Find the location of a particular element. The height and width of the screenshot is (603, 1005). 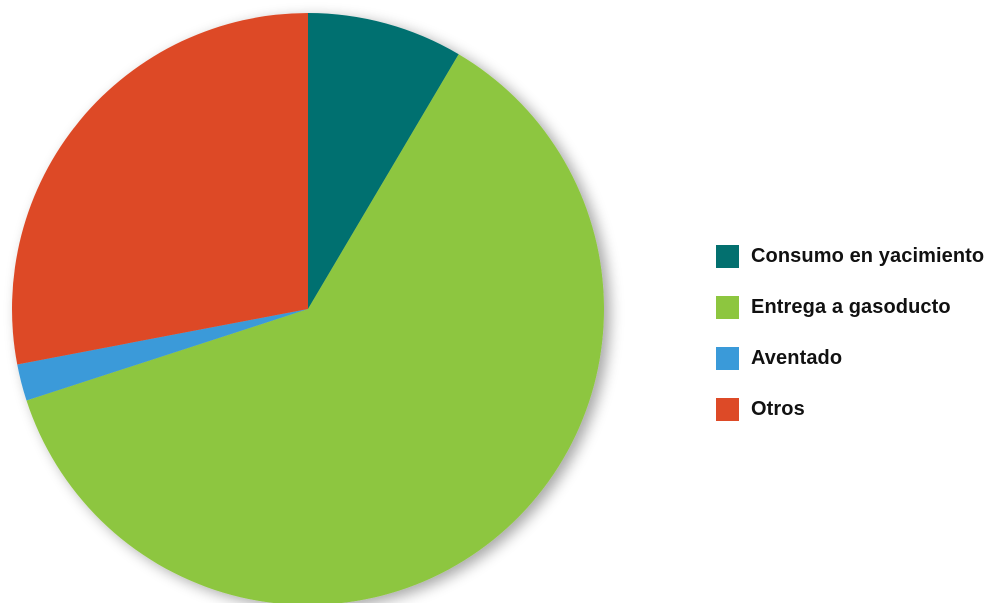

legend-swatch-otros is located at coordinates (727, 409).